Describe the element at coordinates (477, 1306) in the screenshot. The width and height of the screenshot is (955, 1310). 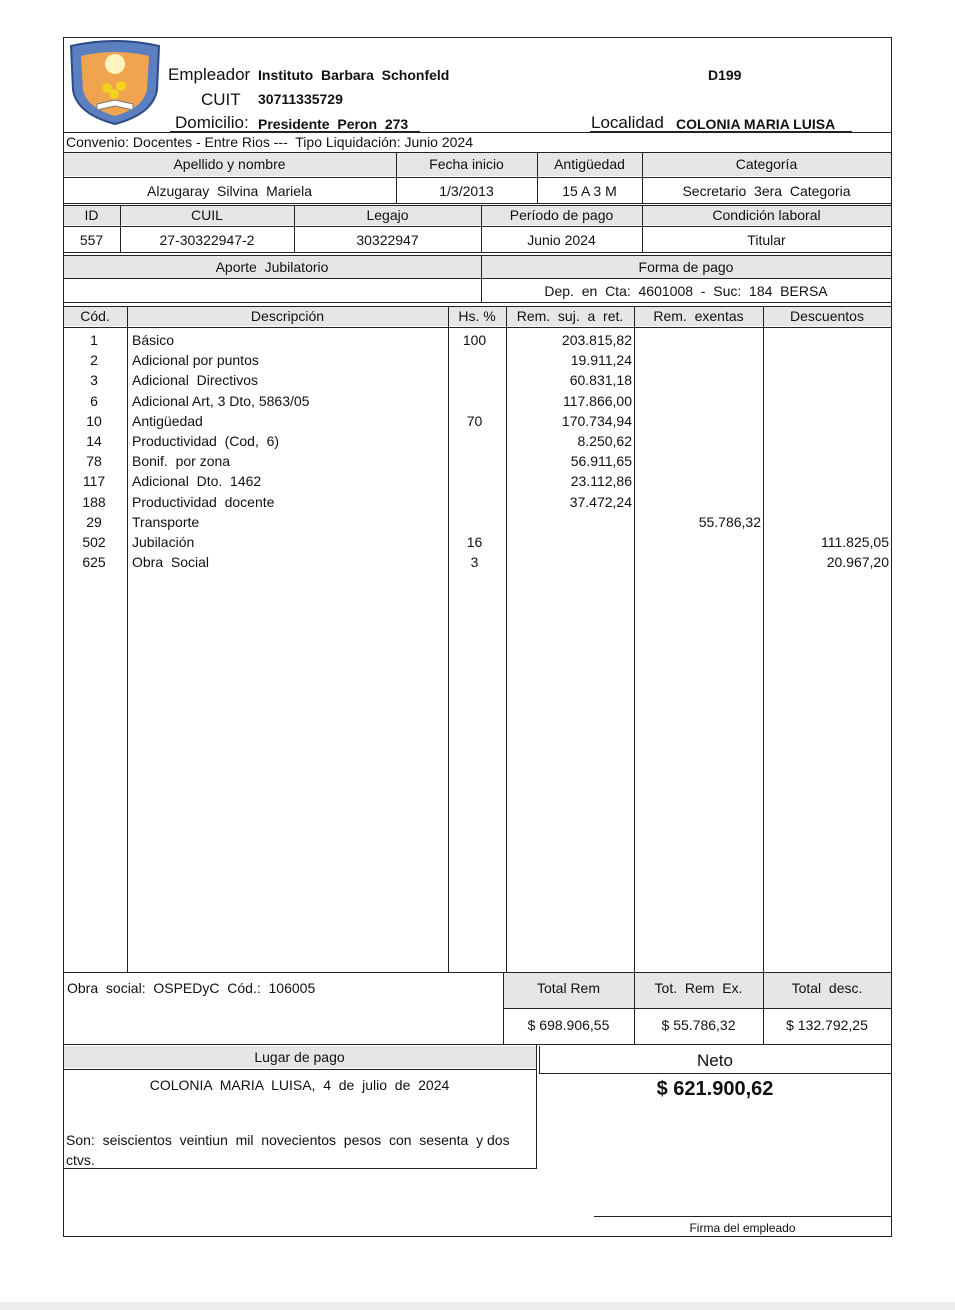
I see `page-bottom-bar` at that location.